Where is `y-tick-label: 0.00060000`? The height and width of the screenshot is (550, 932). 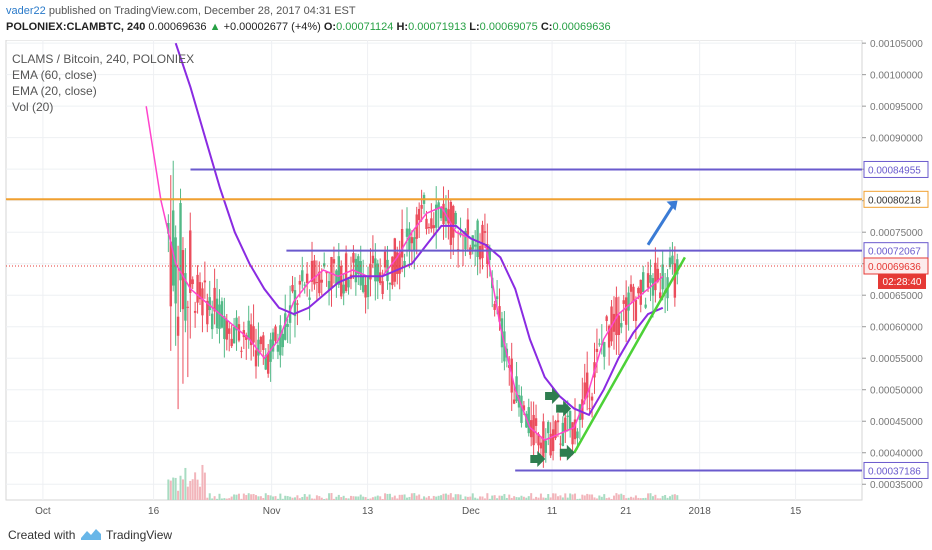 y-tick-label: 0.00060000 is located at coordinates (896, 328).